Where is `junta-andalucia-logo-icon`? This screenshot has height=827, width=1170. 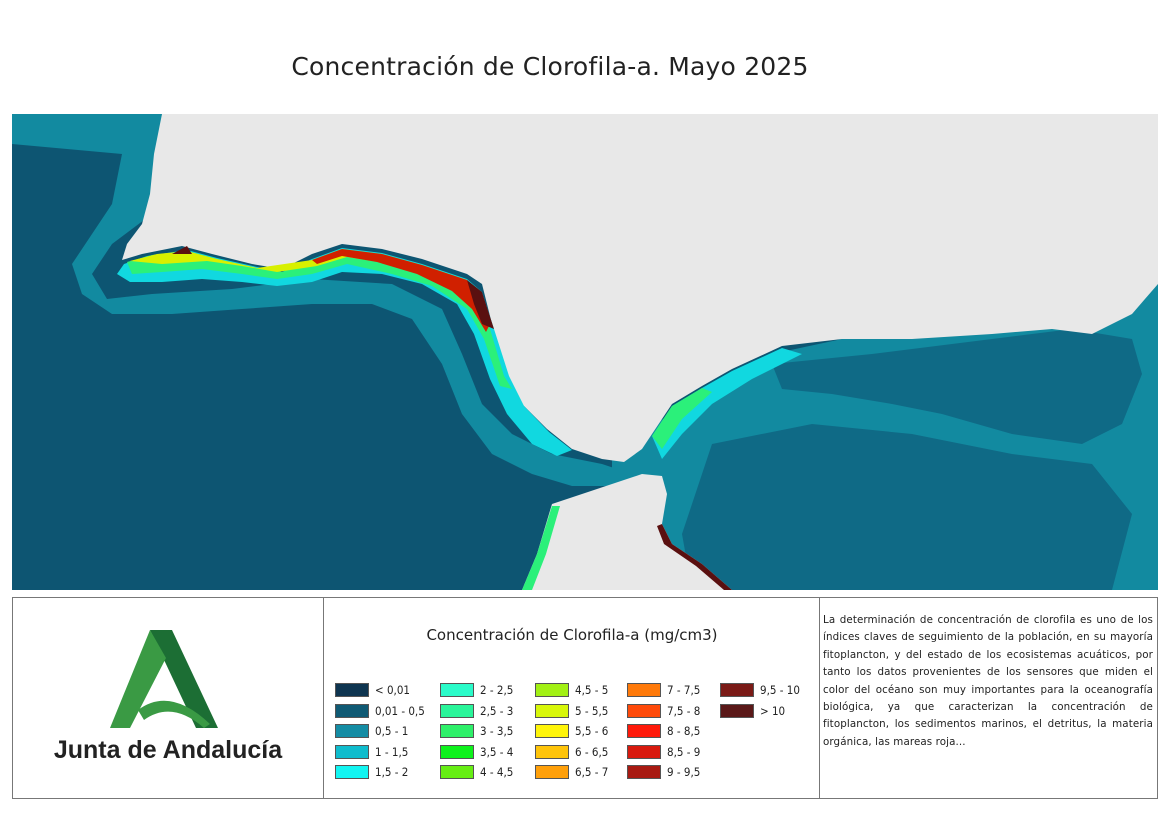 junta-andalucia-logo-icon is located at coordinates (164, 679).